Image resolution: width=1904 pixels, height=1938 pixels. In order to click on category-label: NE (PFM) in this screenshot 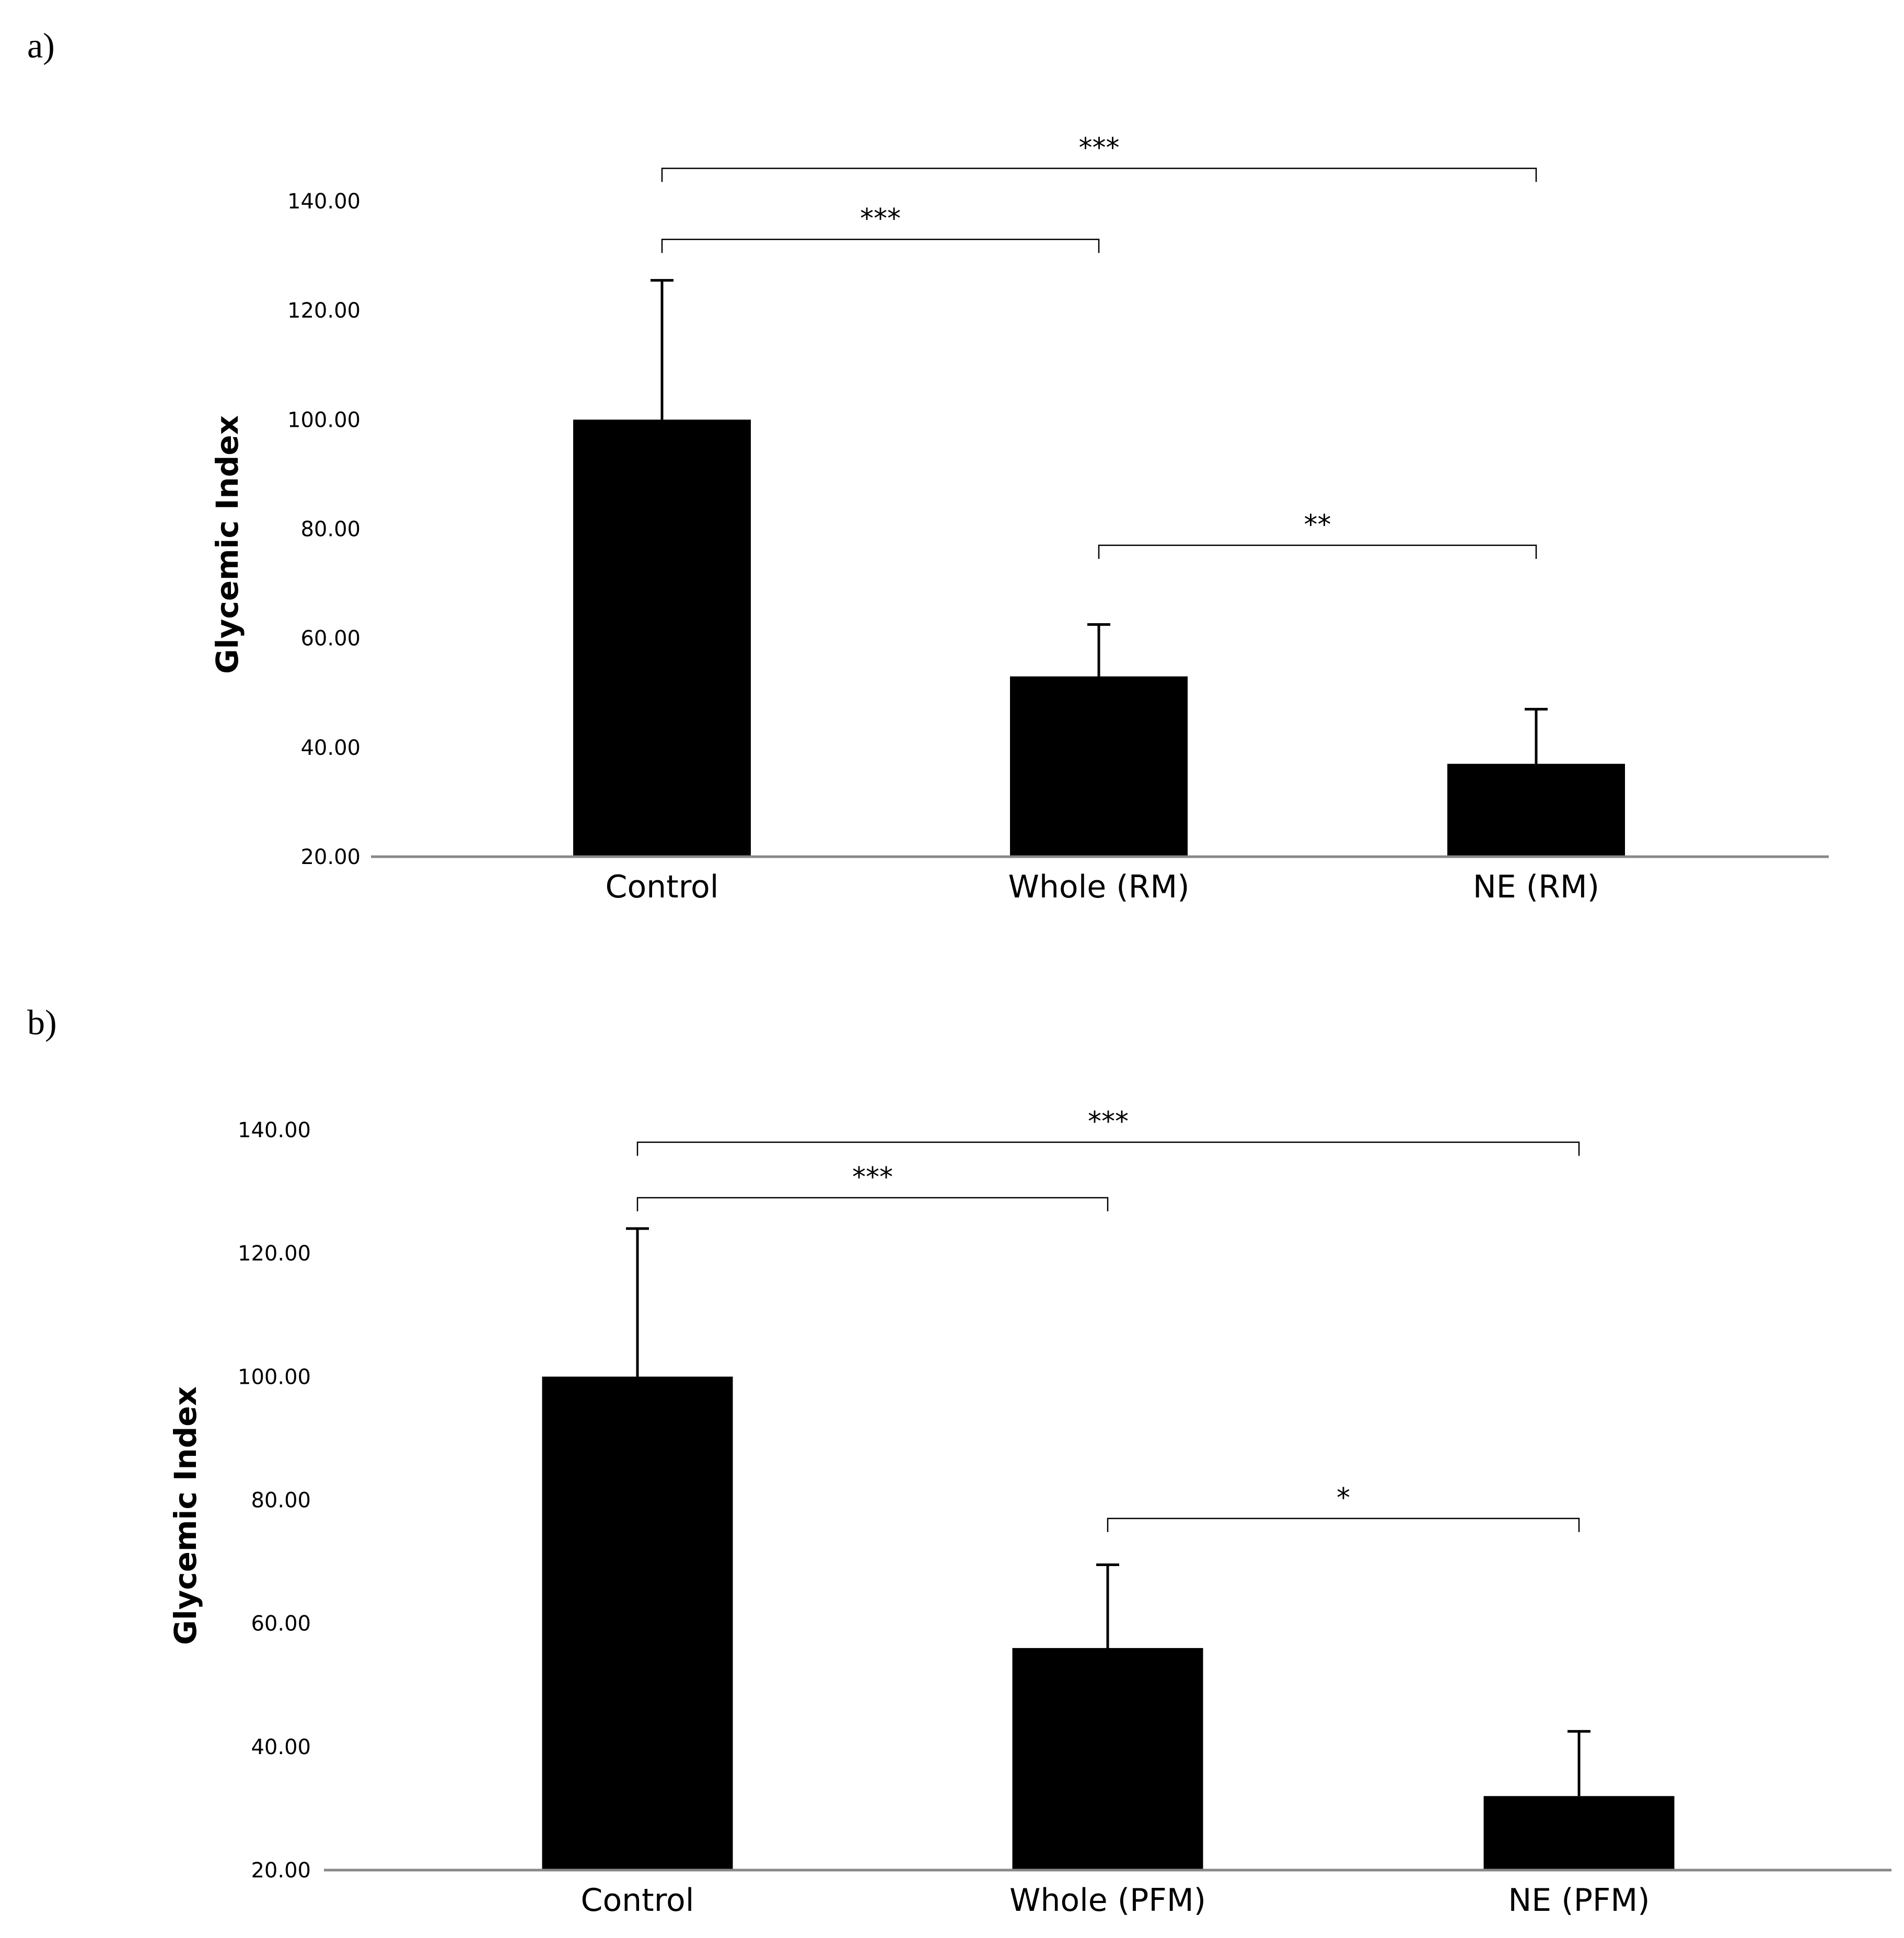, I will do `click(1579, 1900)`.